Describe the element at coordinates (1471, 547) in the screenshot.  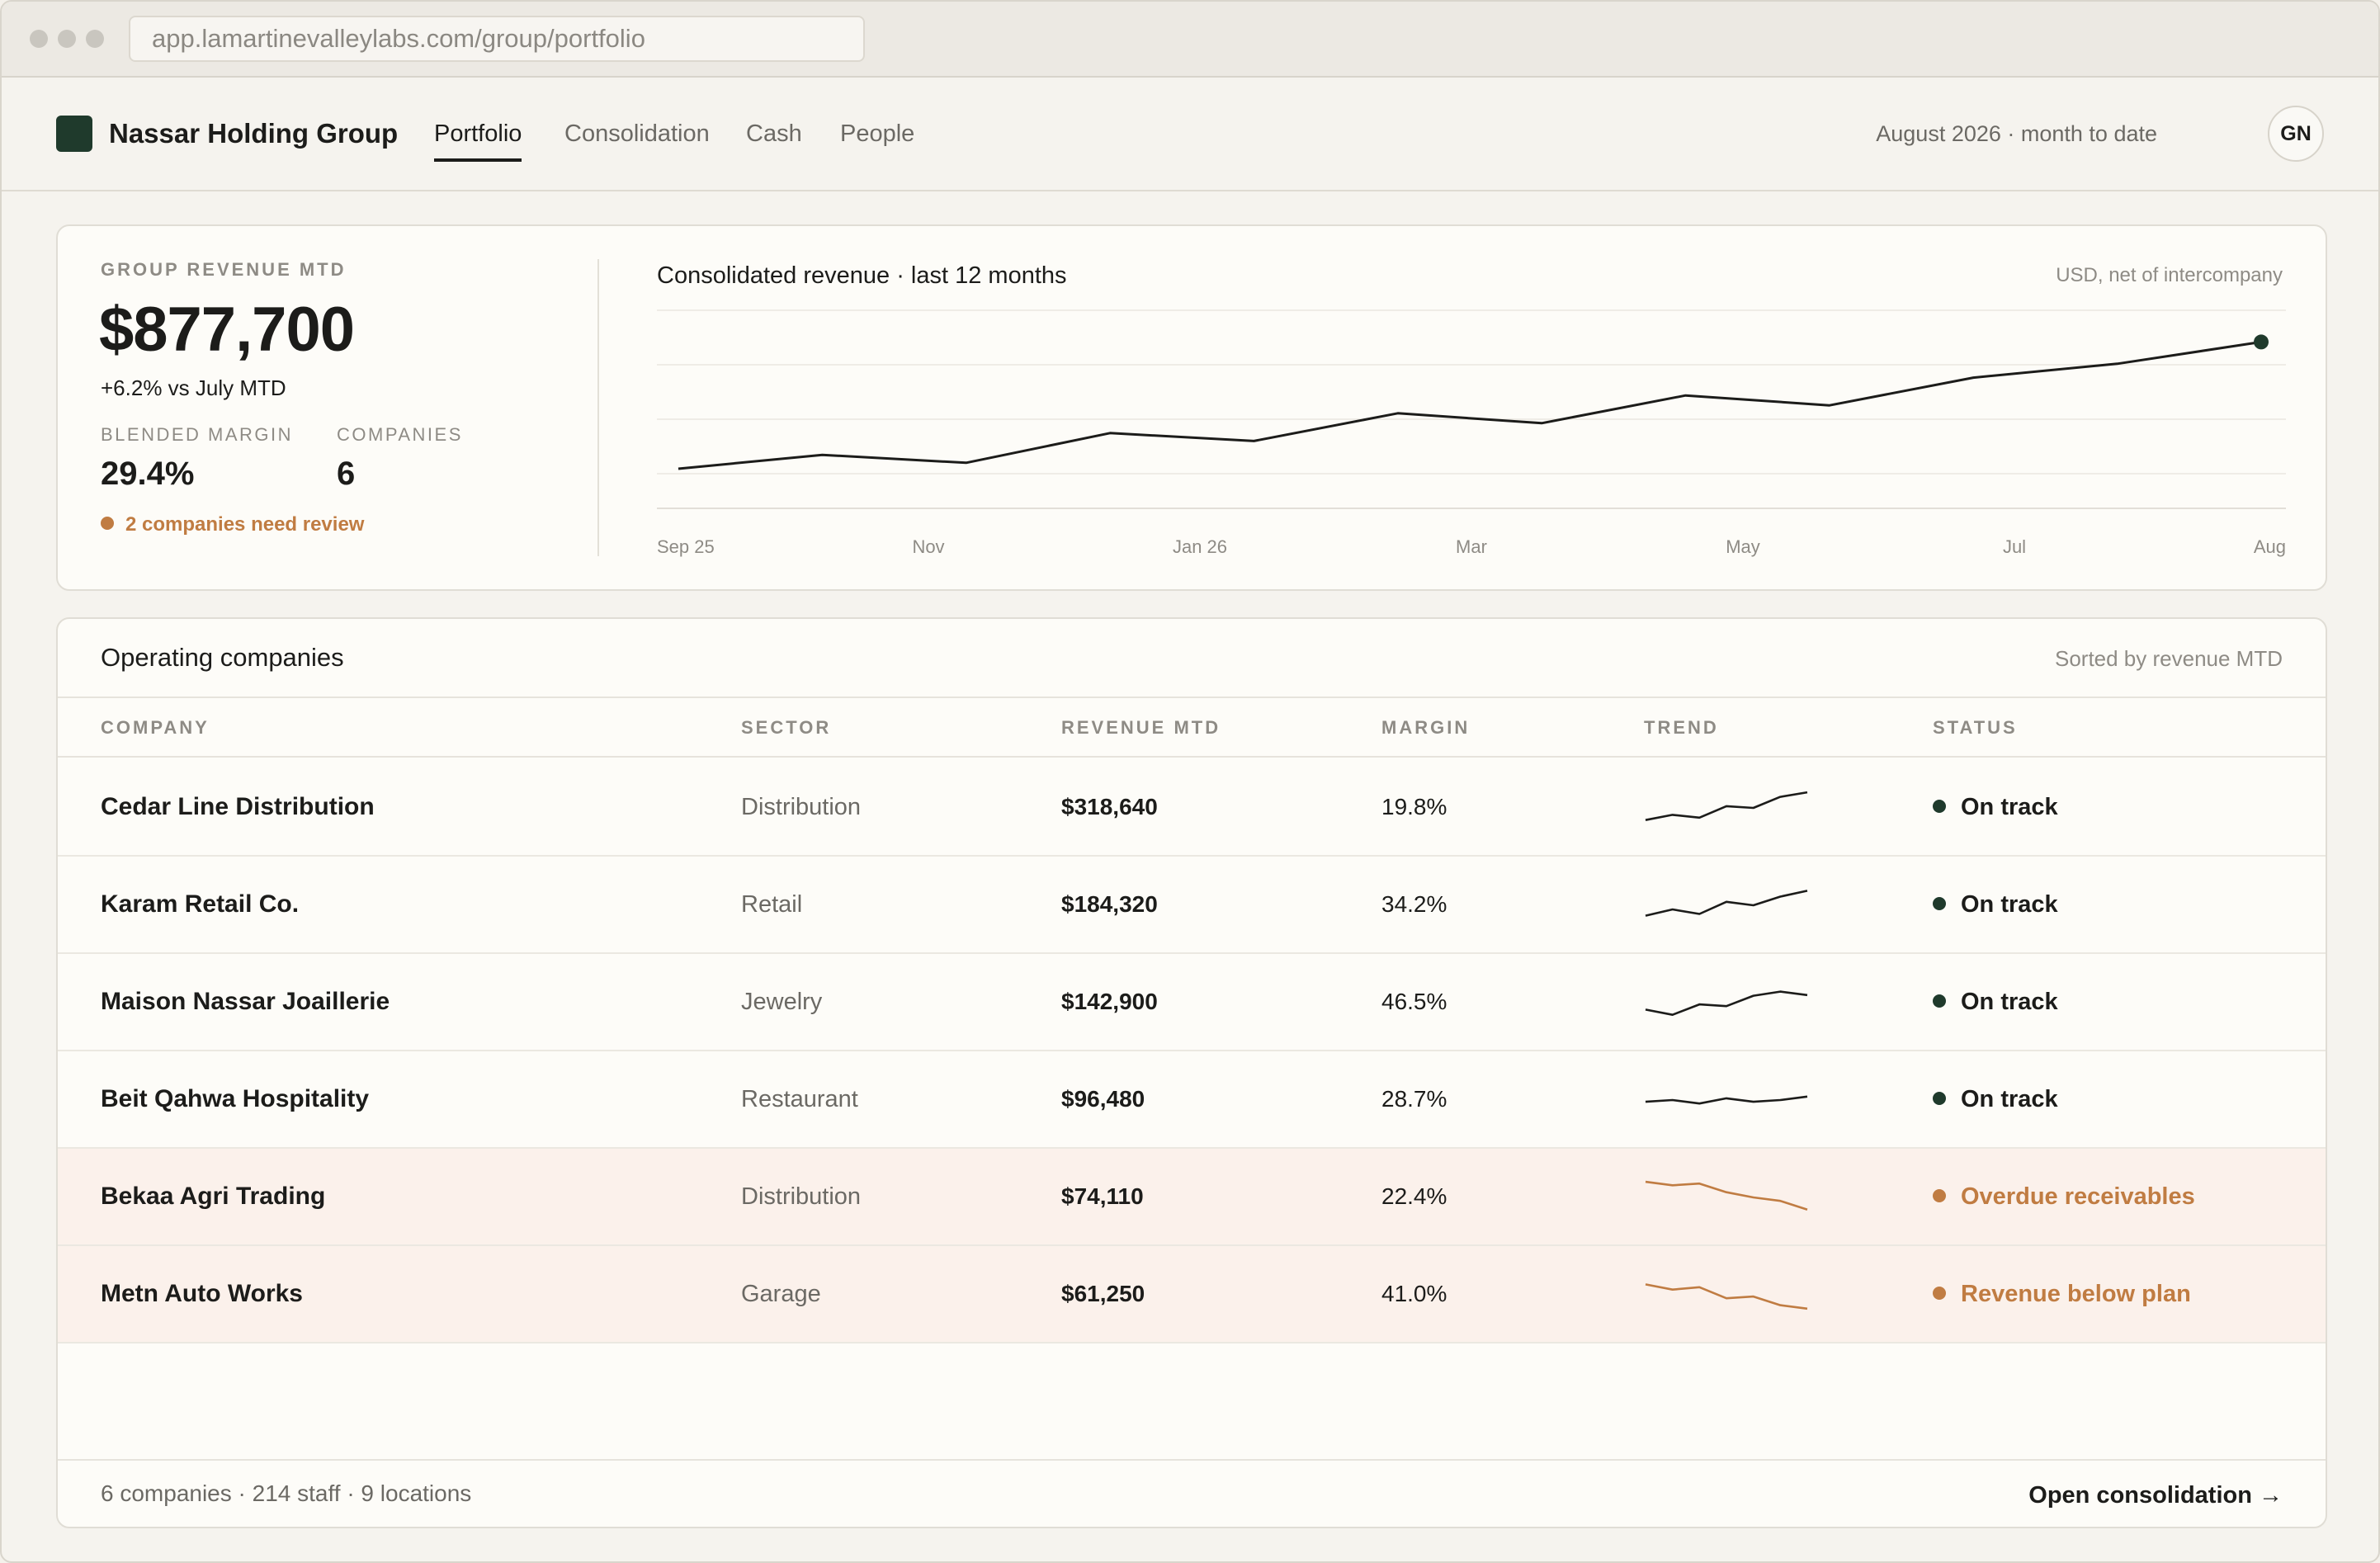
I see `x-tick-label: Mar` at that location.